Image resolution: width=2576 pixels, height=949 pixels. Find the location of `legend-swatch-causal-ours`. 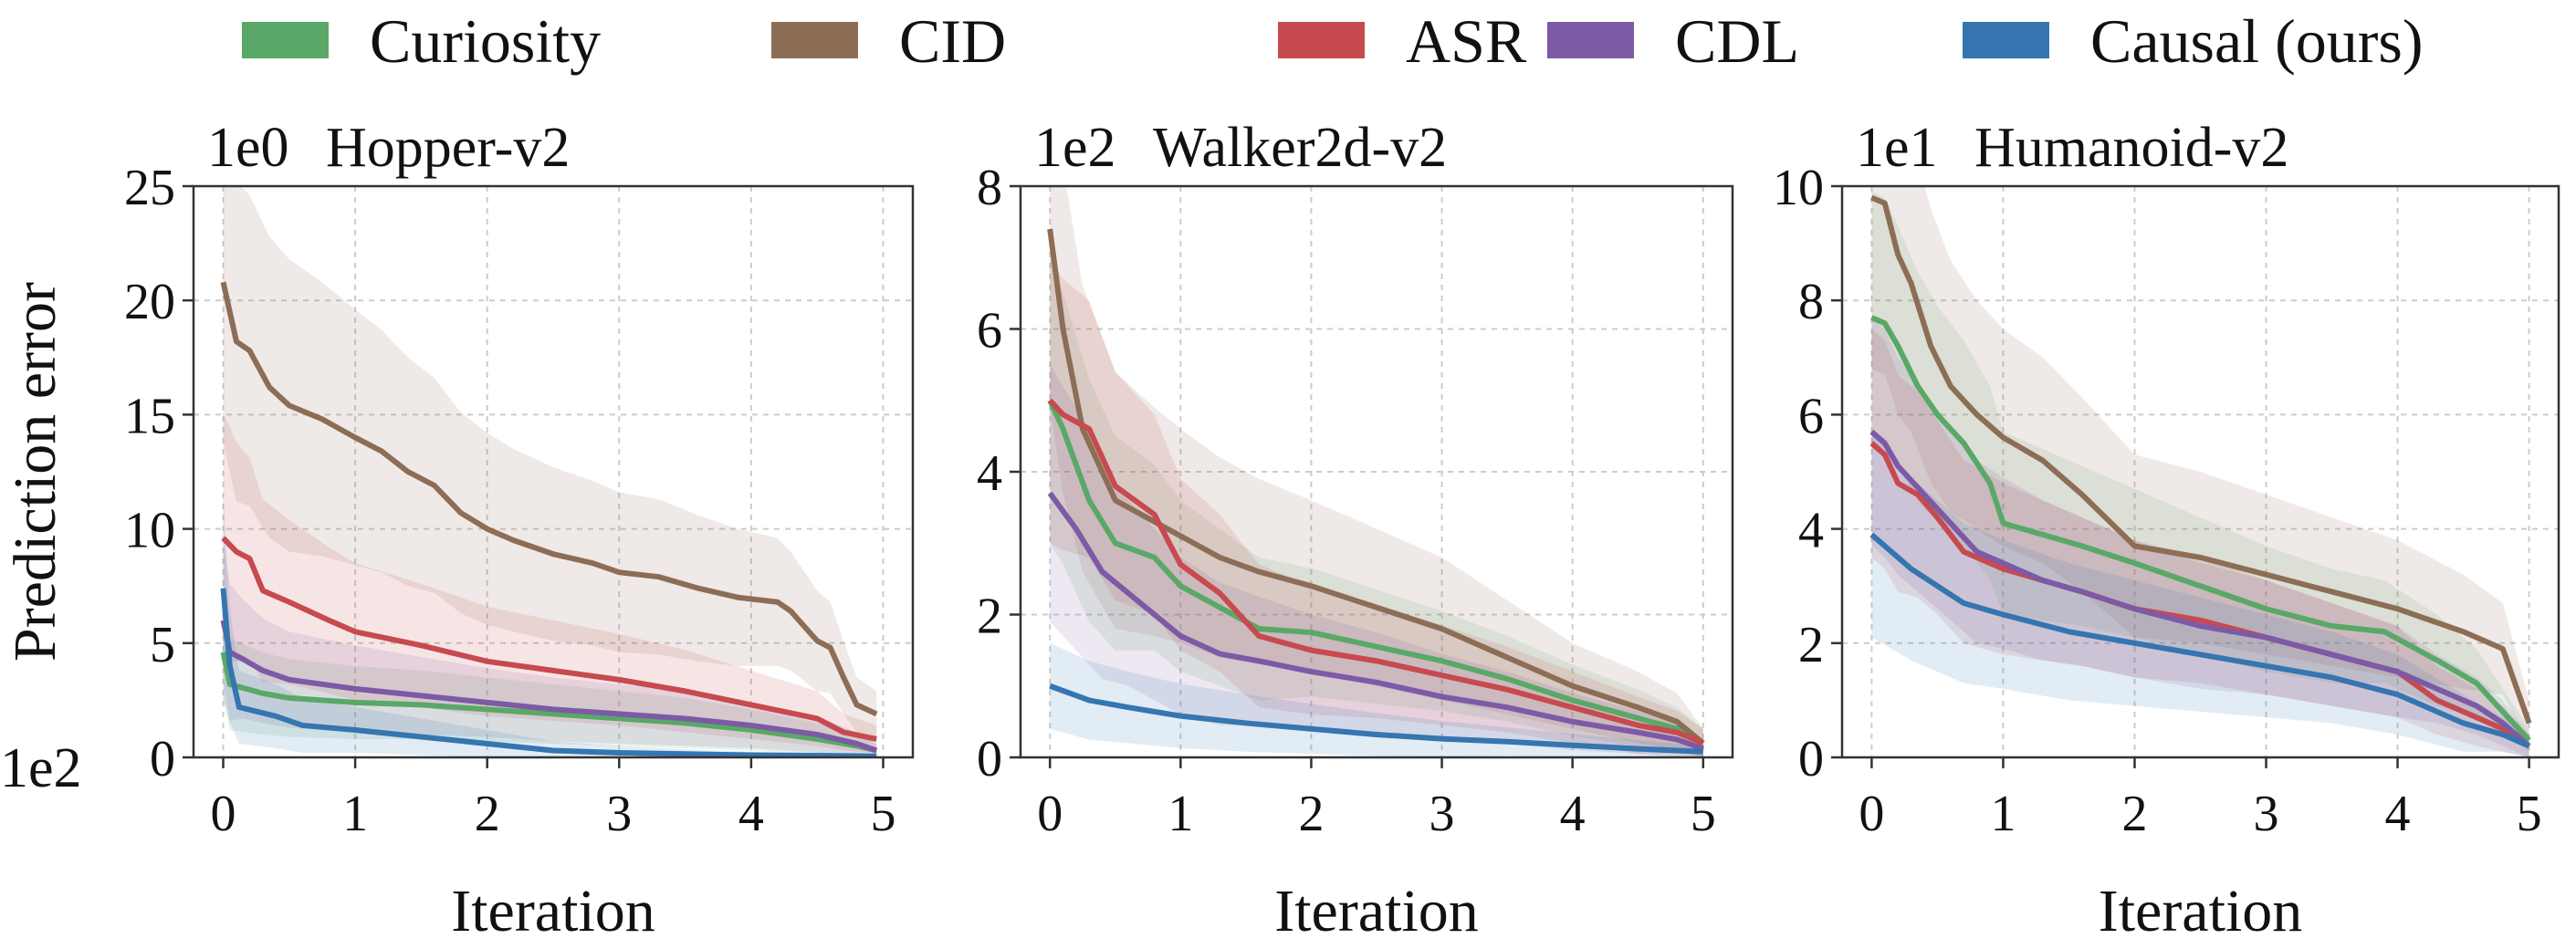

legend-swatch-causal-ours is located at coordinates (2006, 40).